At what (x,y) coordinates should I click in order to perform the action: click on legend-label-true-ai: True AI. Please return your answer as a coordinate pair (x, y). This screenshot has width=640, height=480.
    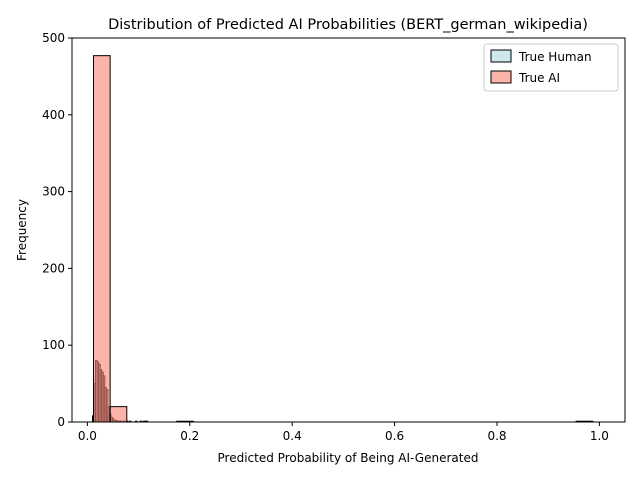
    Looking at the image, I should click on (539, 78).